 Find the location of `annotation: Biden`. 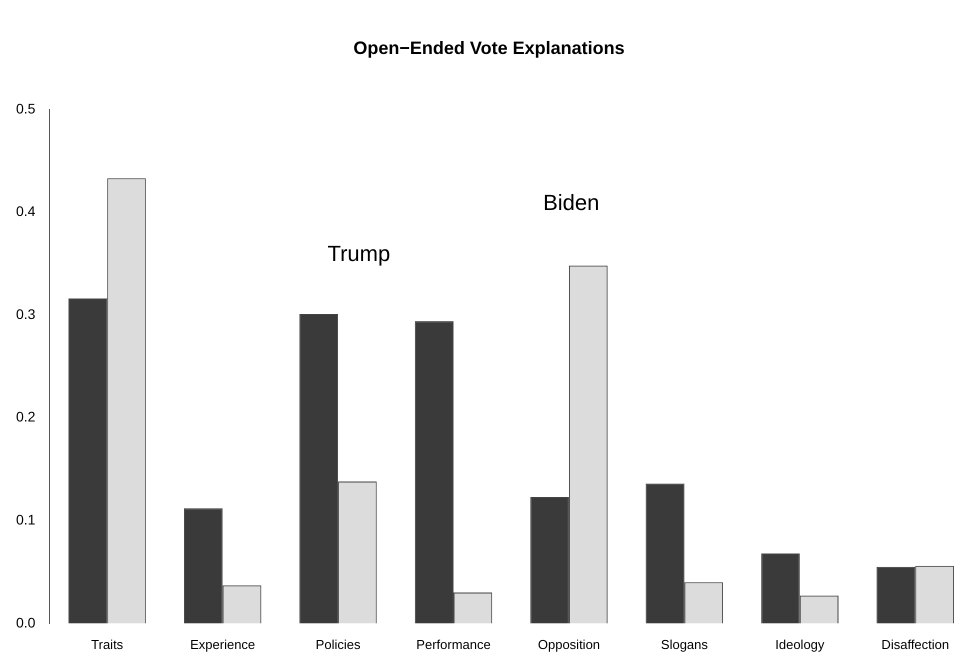

annotation: Biden is located at coordinates (571, 202).